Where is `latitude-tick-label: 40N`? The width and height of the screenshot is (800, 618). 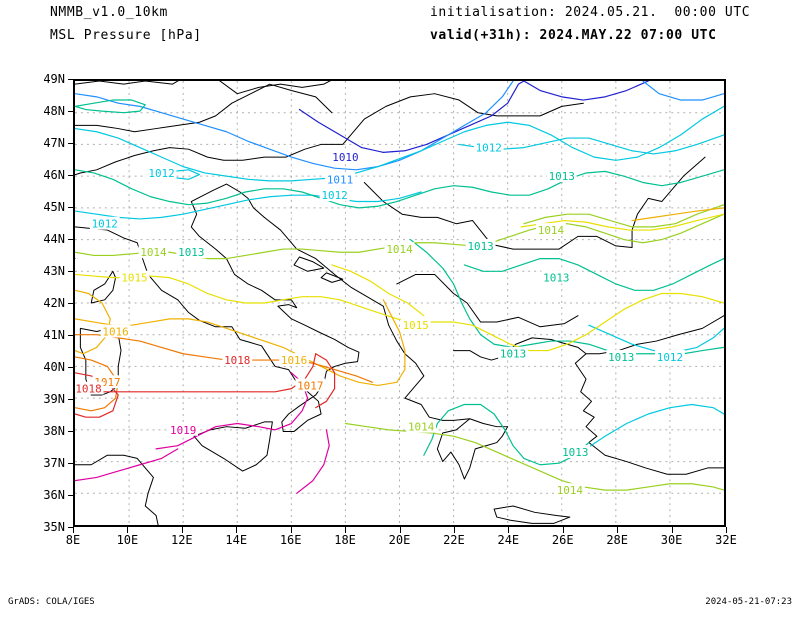 latitude-tick-label: 40N is located at coordinates (54, 367).